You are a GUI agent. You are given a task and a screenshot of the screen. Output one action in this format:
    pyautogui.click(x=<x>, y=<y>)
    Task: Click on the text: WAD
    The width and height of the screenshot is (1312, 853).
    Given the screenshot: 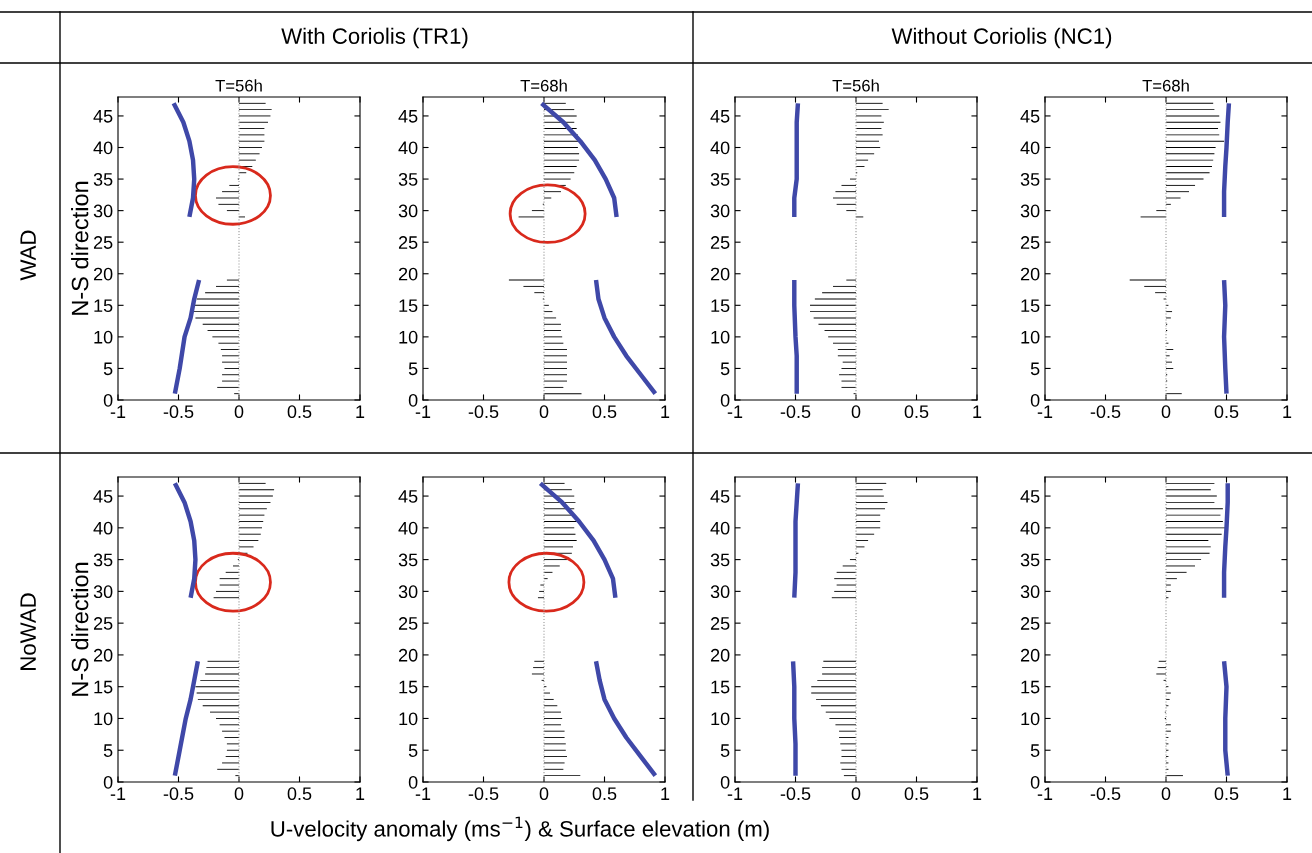 What is the action you would take?
    pyautogui.click(x=28, y=255)
    